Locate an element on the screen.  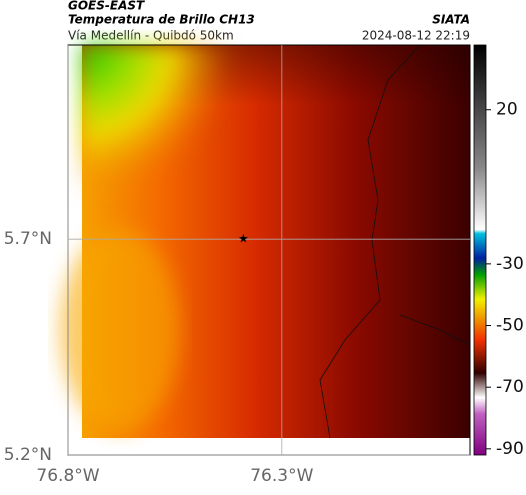
x-tick-label: 76.3°W is located at coordinates (281, 476).